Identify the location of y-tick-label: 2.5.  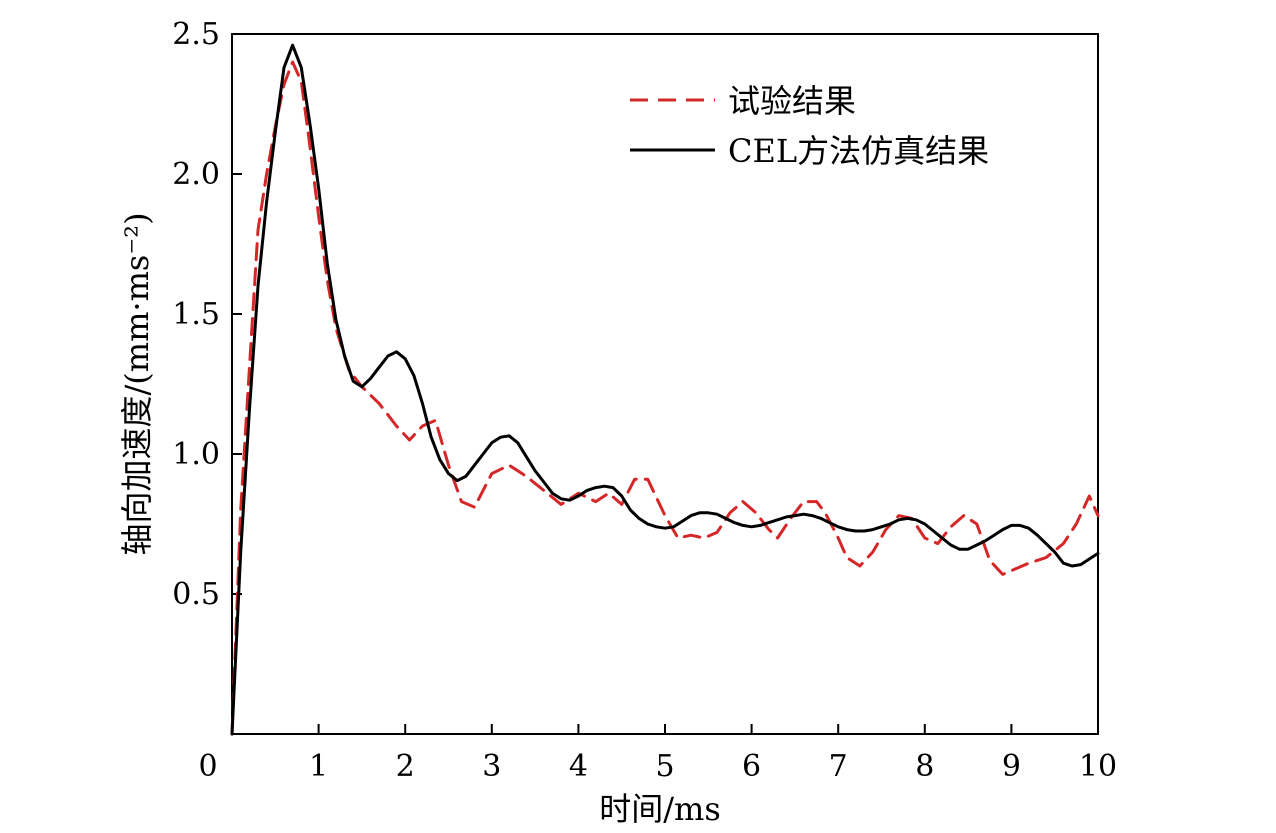
(196, 34).